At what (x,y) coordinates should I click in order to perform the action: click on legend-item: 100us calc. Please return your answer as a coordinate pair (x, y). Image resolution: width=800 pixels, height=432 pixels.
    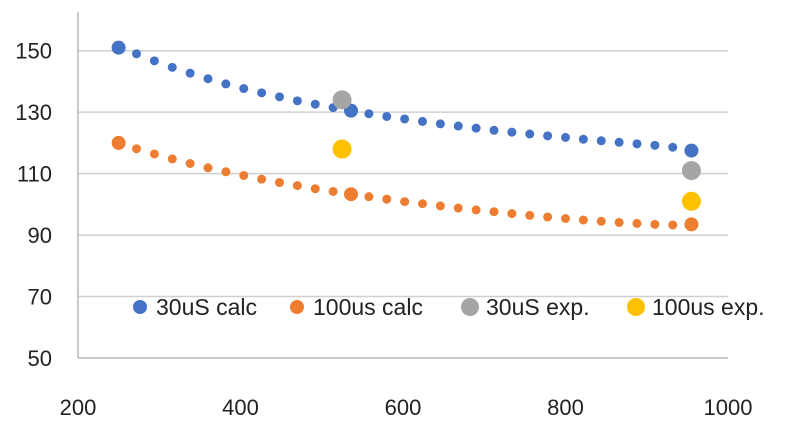
    Looking at the image, I should click on (356, 307).